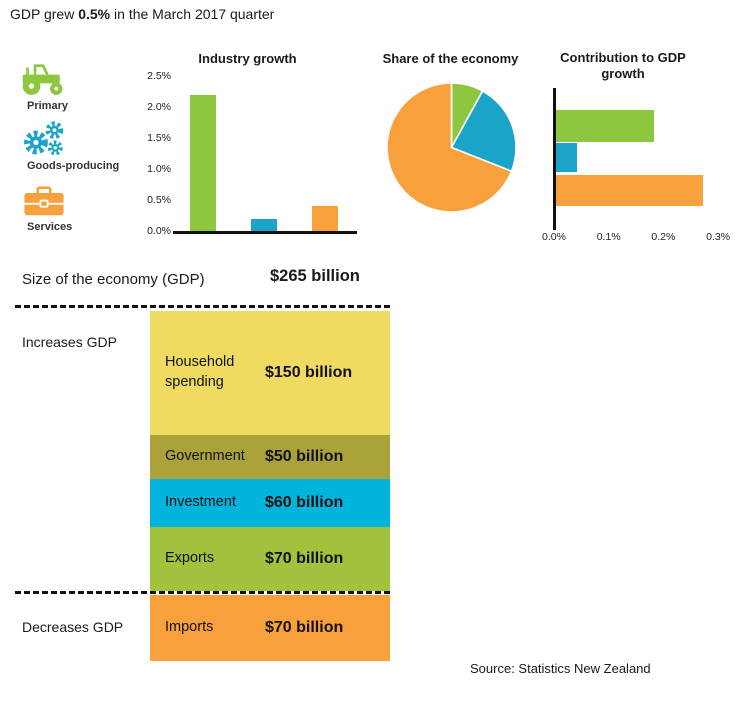  What do you see at coordinates (159, 169) in the screenshot?
I see `industry-ytick-1.0%: 1.0%` at bounding box center [159, 169].